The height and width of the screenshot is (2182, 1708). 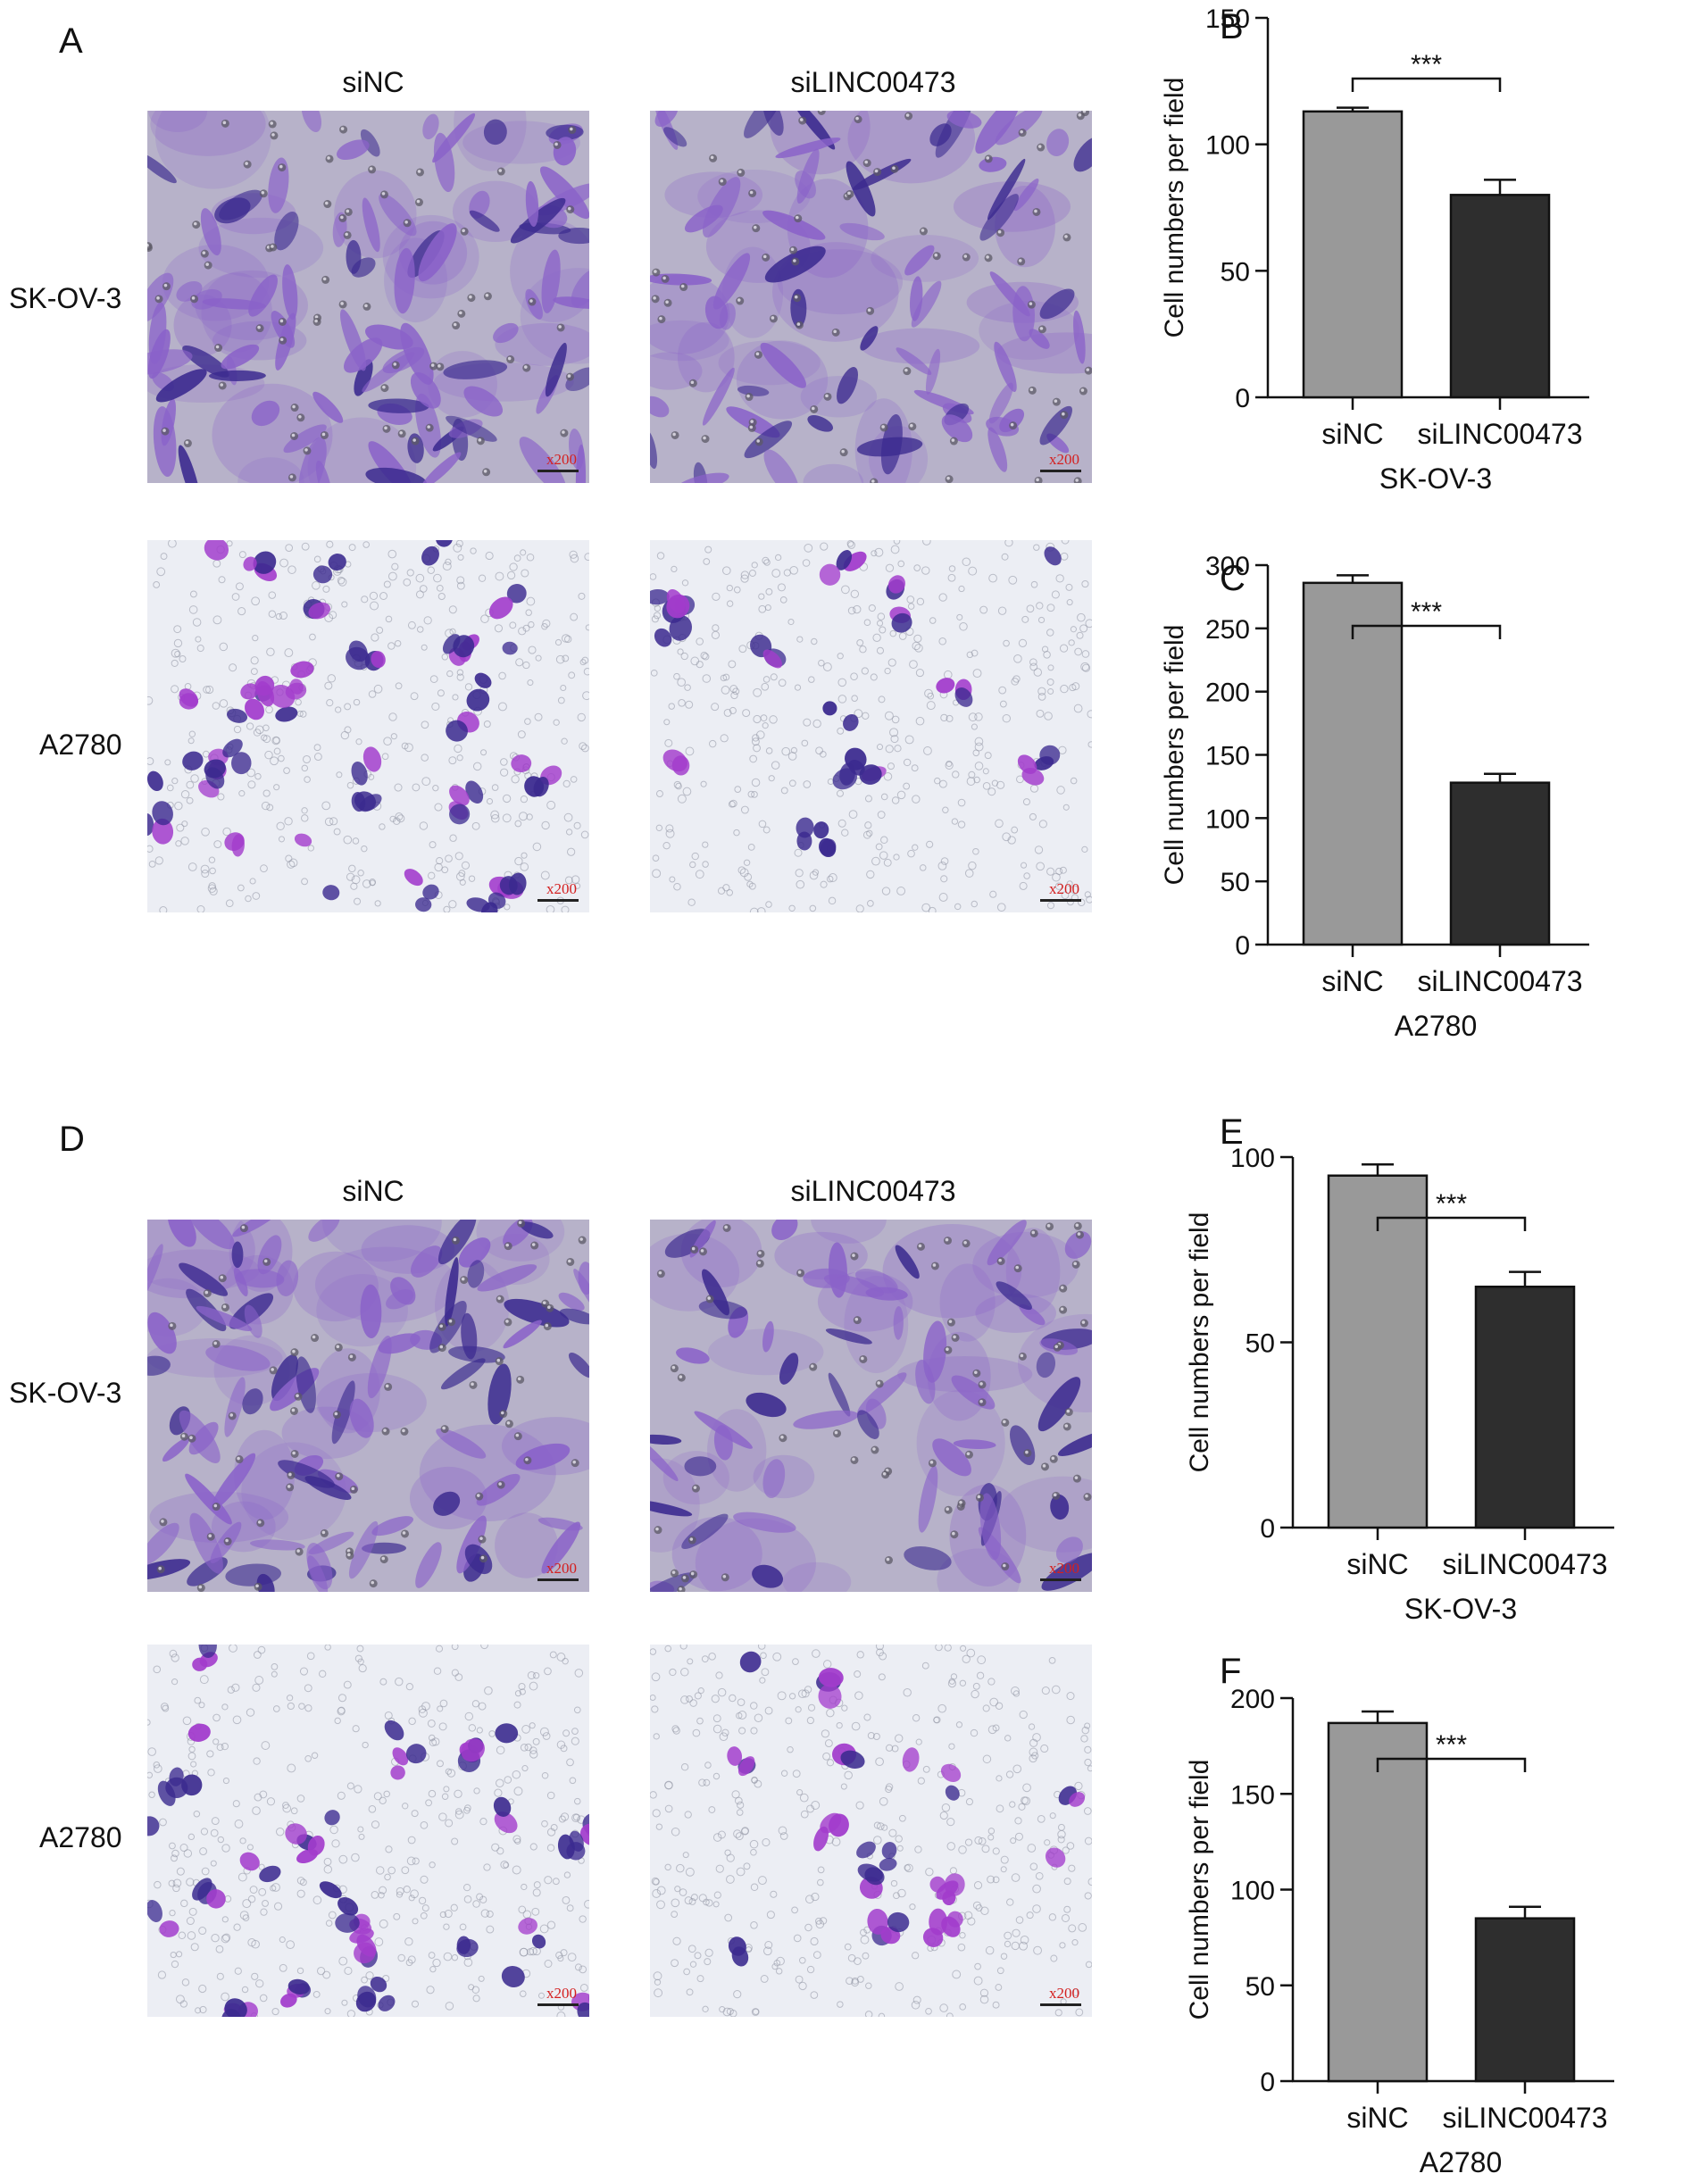 I want to click on micrograph-a2780-sinc-migration: x200, so click(x=368, y=1831).